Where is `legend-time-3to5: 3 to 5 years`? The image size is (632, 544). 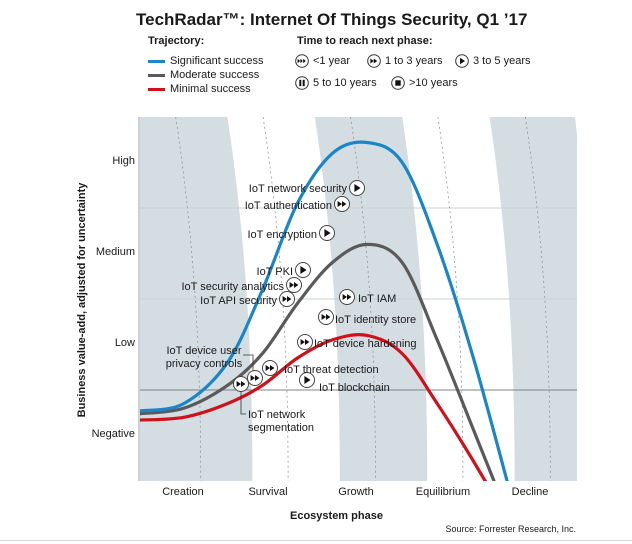 legend-time-3to5: 3 to 5 years is located at coordinates (492, 61).